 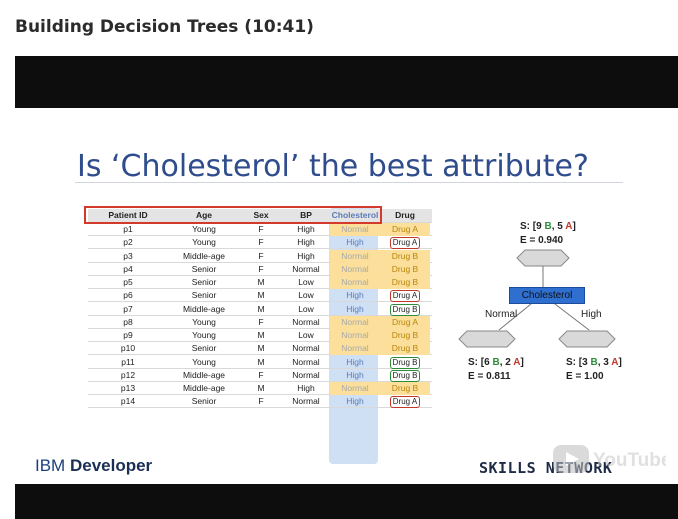 I want to click on table-row: p13 Middle-age M High Normal Drug B, so click(x=260, y=388).